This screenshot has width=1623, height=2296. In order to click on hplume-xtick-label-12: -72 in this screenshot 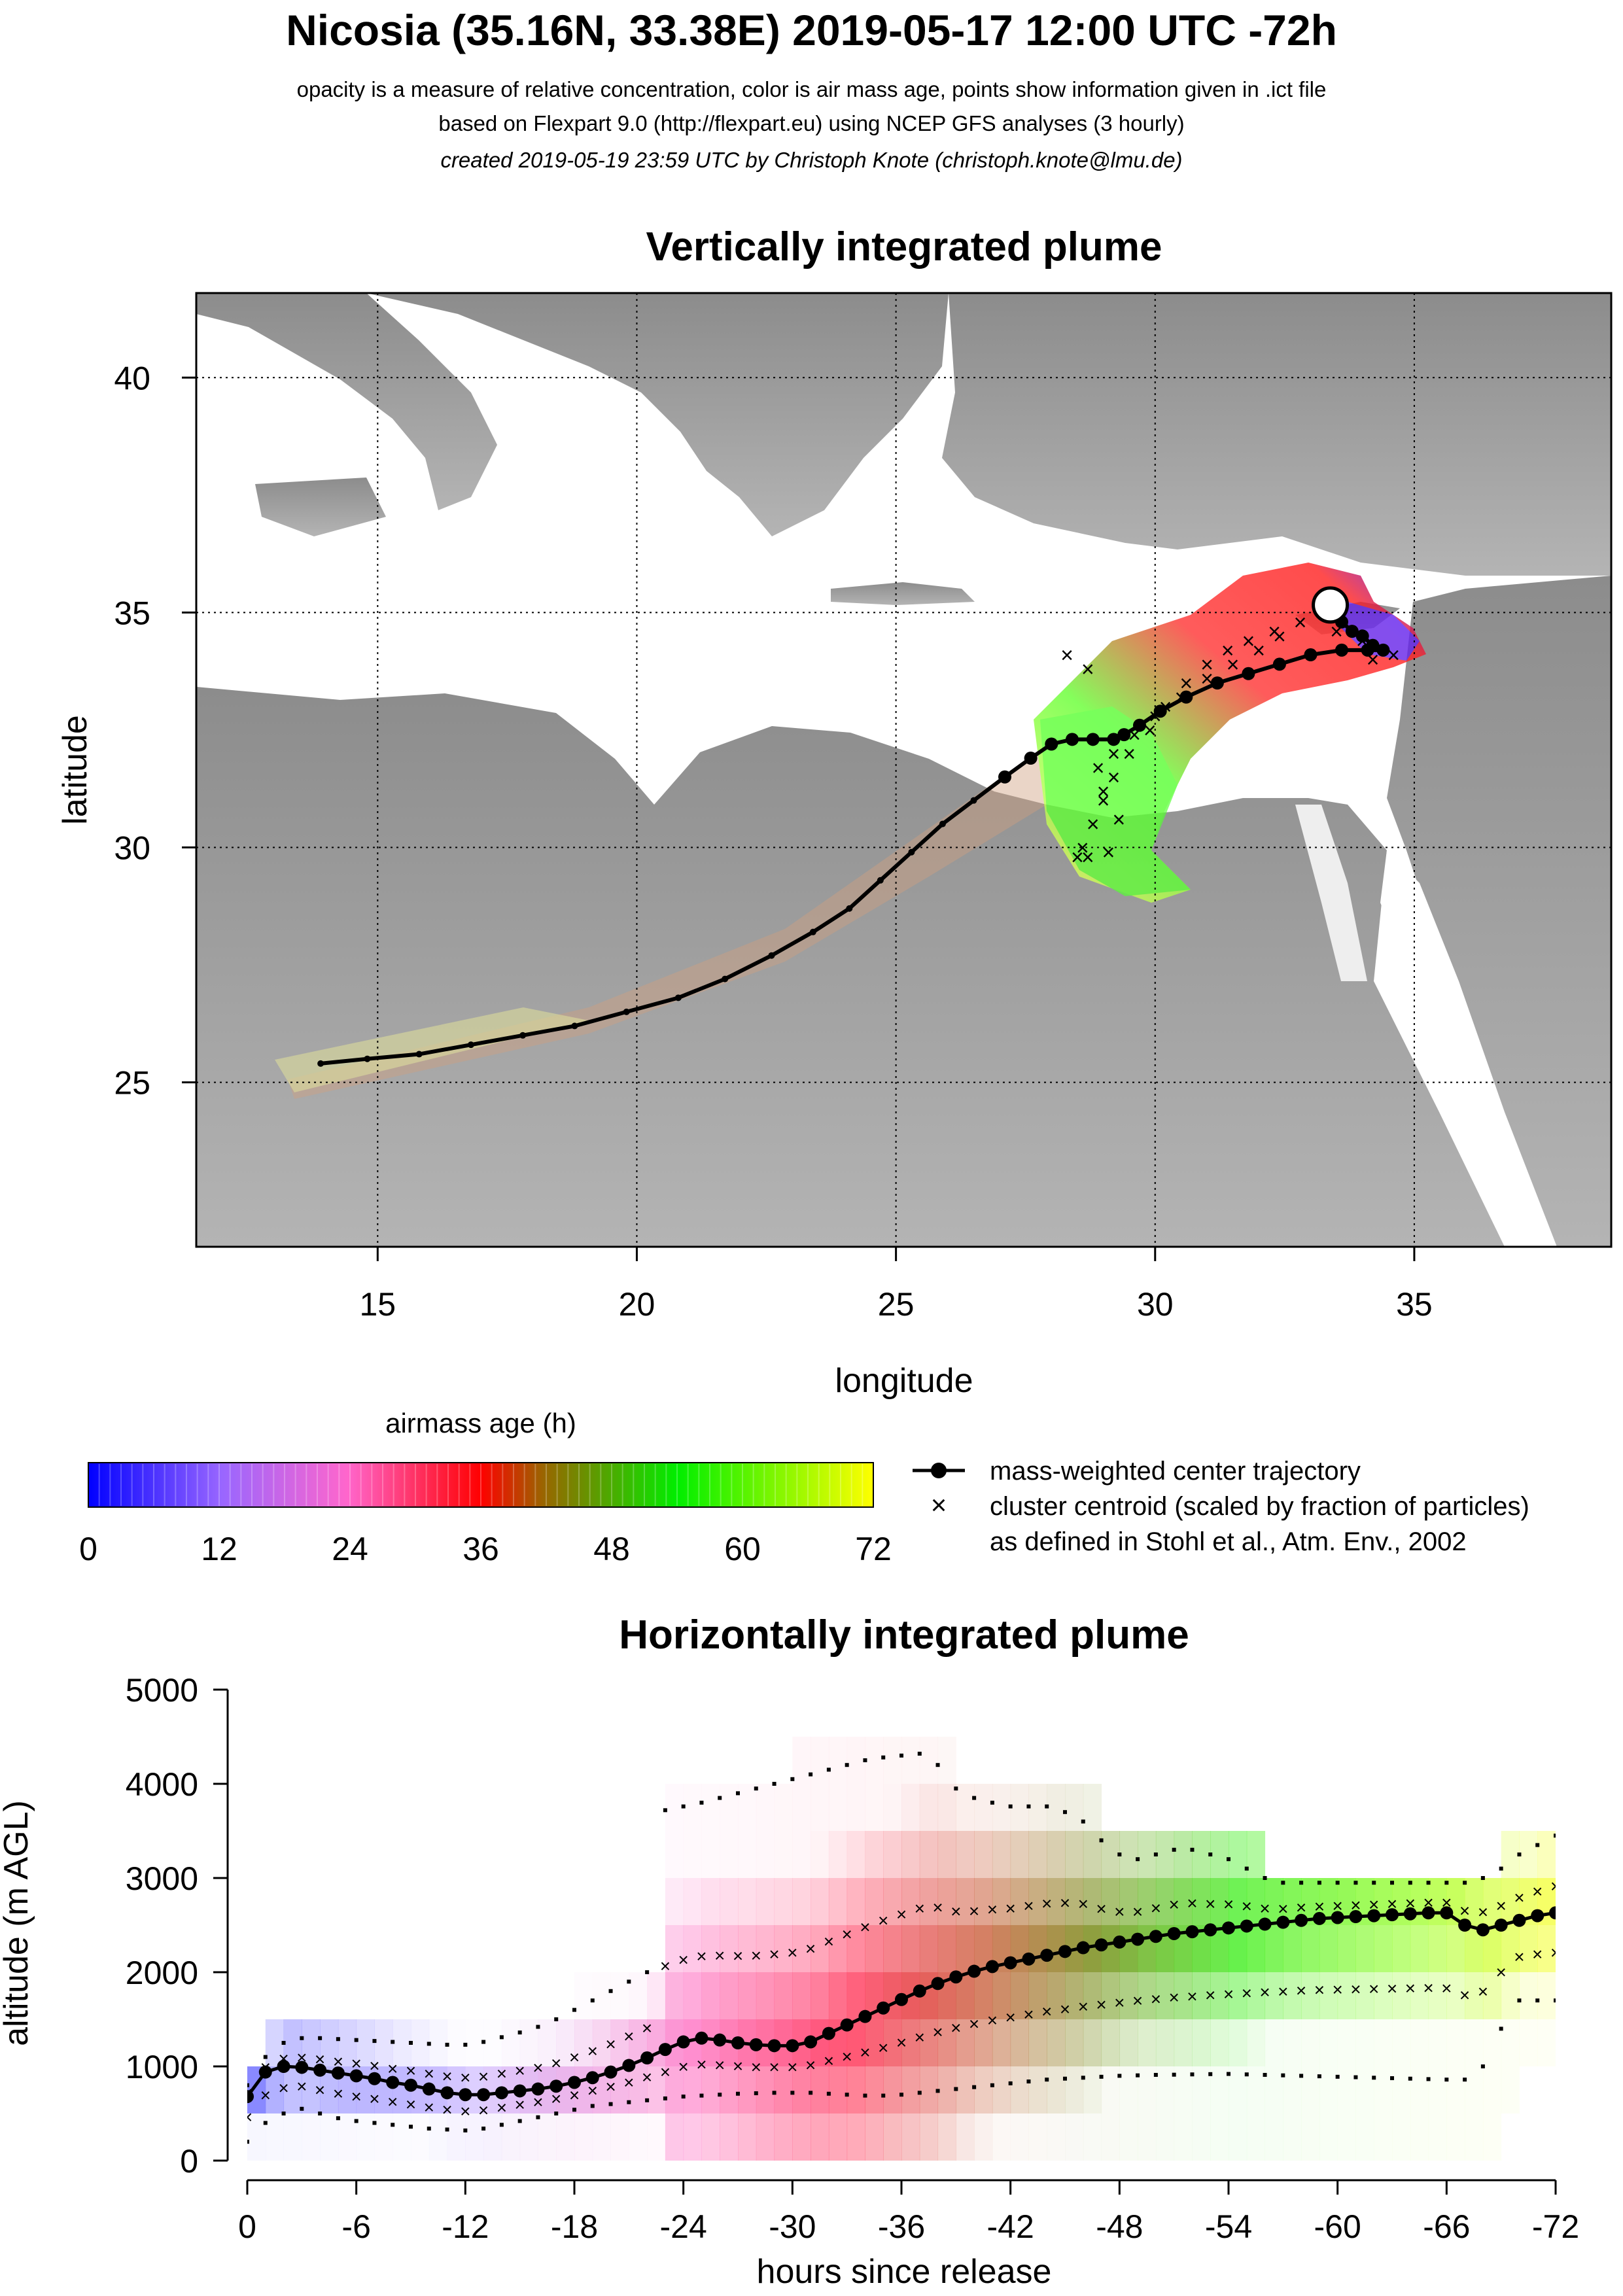, I will do `click(1555, 2226)`.